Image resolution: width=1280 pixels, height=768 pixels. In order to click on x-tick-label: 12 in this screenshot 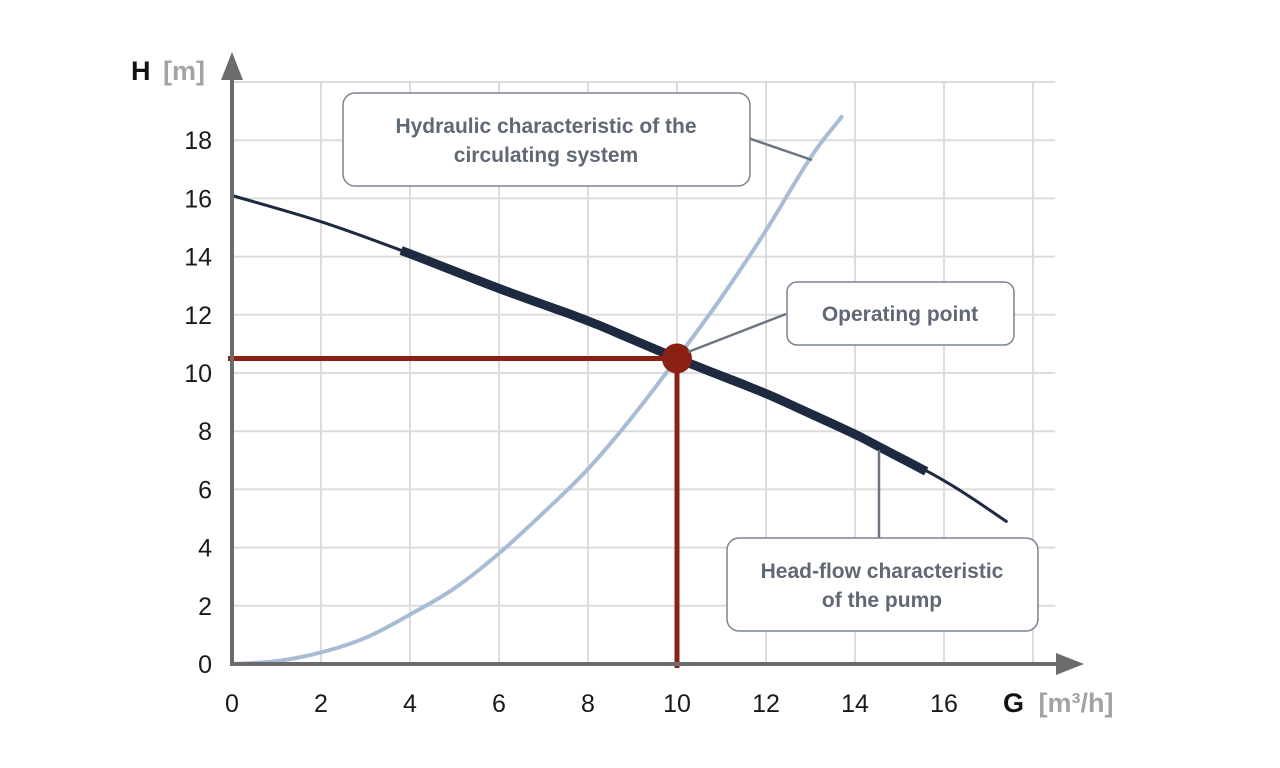, I will do `click(766, 704)`.